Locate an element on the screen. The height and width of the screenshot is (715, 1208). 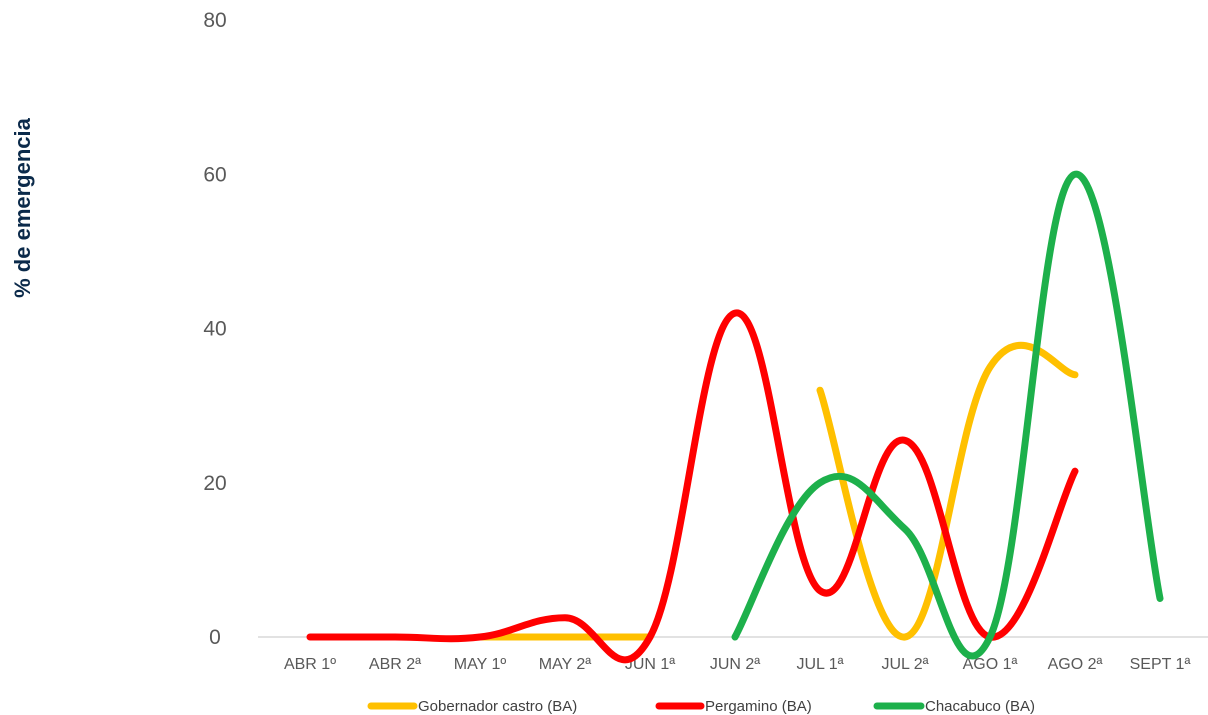
y-tick-label: 80 is located at coordinates (214, 20).